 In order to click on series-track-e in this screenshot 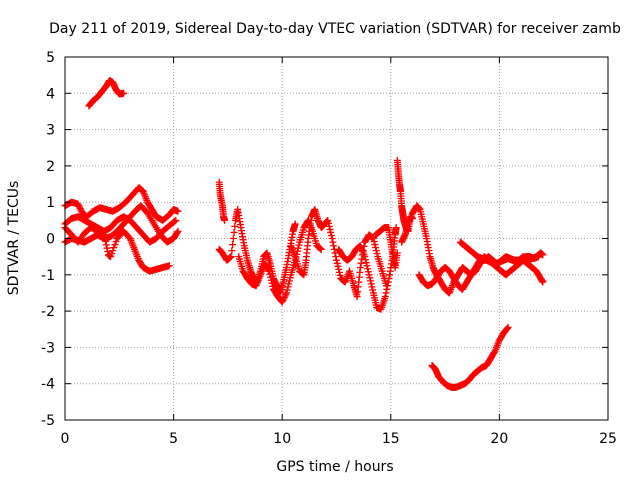, I will do `click(222, 201)`.